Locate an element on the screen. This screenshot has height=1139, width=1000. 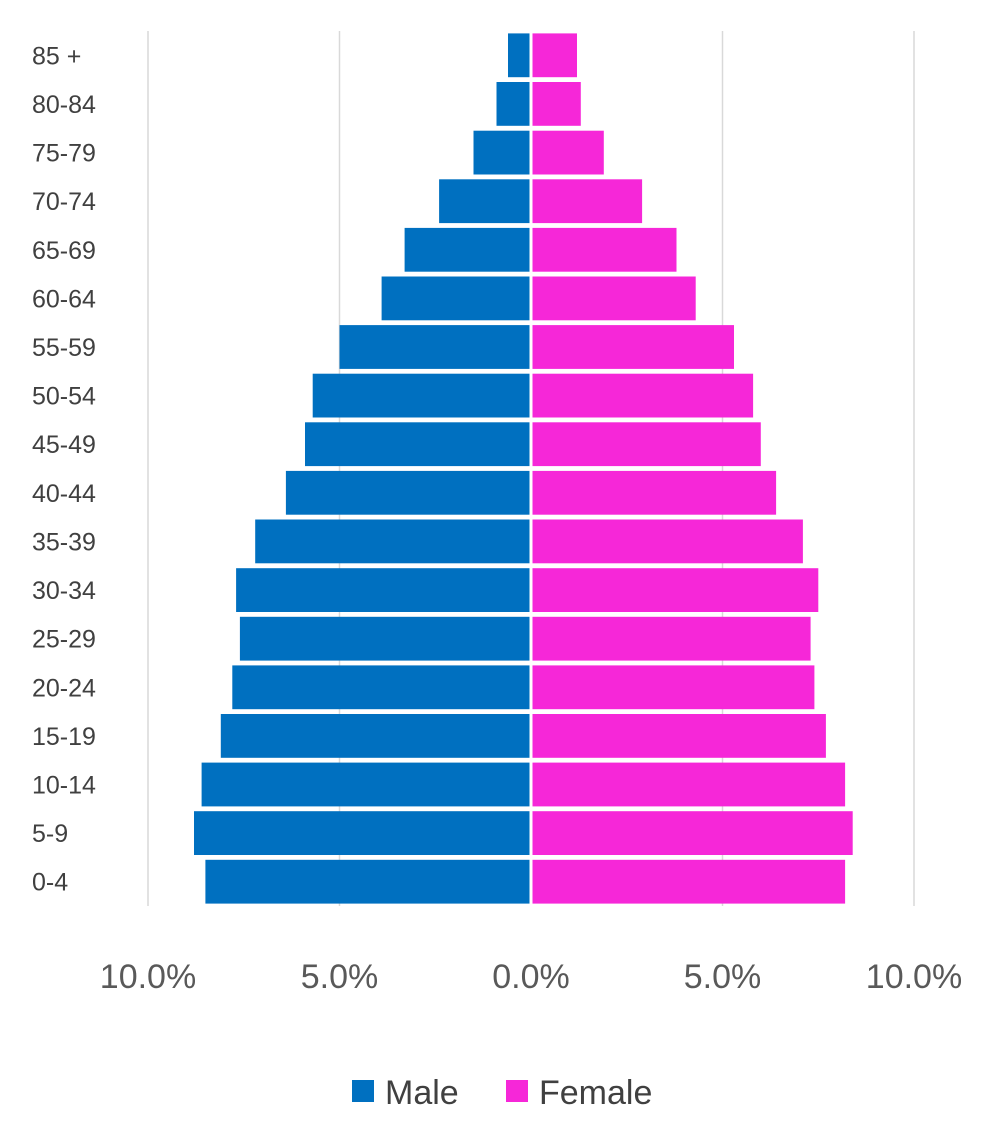
age-group-label: 15-19 is located at coordinates (64, 737).